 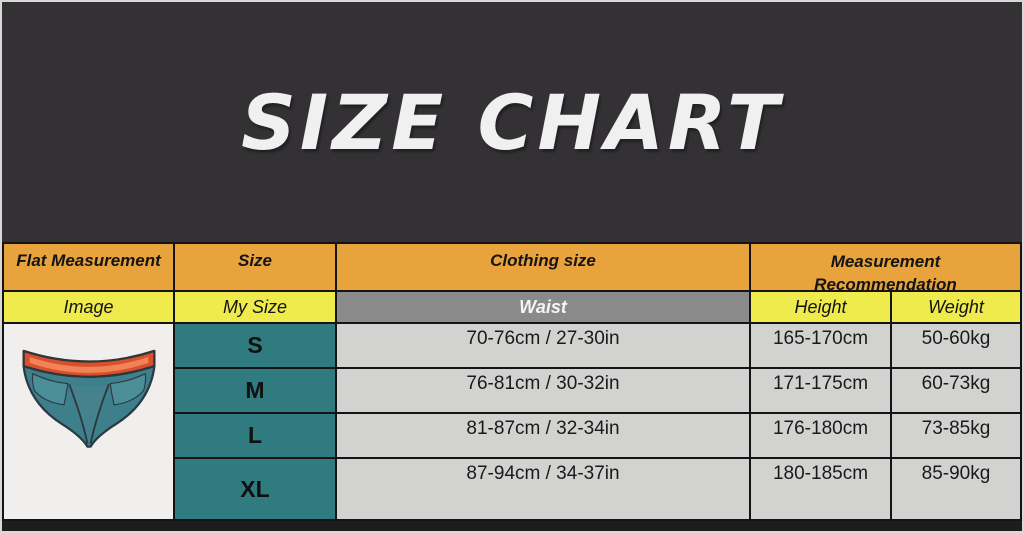 I want to click on height-cell-m: 171-175cm, so click(x=820, y=390).